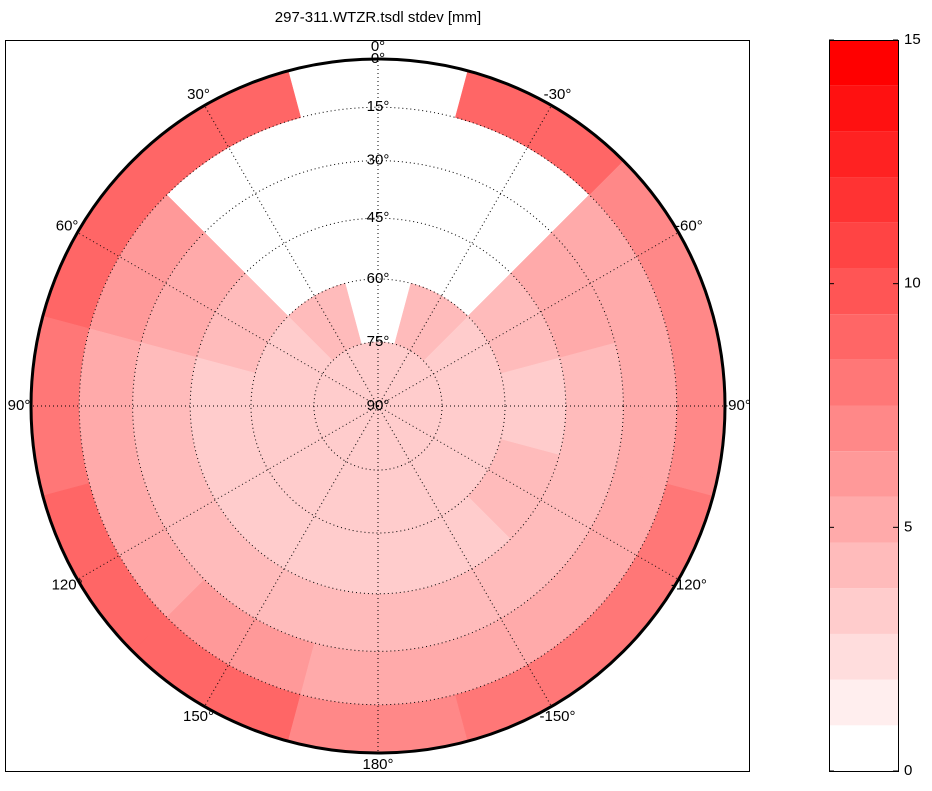 The height and width of the screenshot is (791, 932). Describe the element at coordinates (912, 283) in the screenshot. I see `colorbar-tick-label: 10` at that location.